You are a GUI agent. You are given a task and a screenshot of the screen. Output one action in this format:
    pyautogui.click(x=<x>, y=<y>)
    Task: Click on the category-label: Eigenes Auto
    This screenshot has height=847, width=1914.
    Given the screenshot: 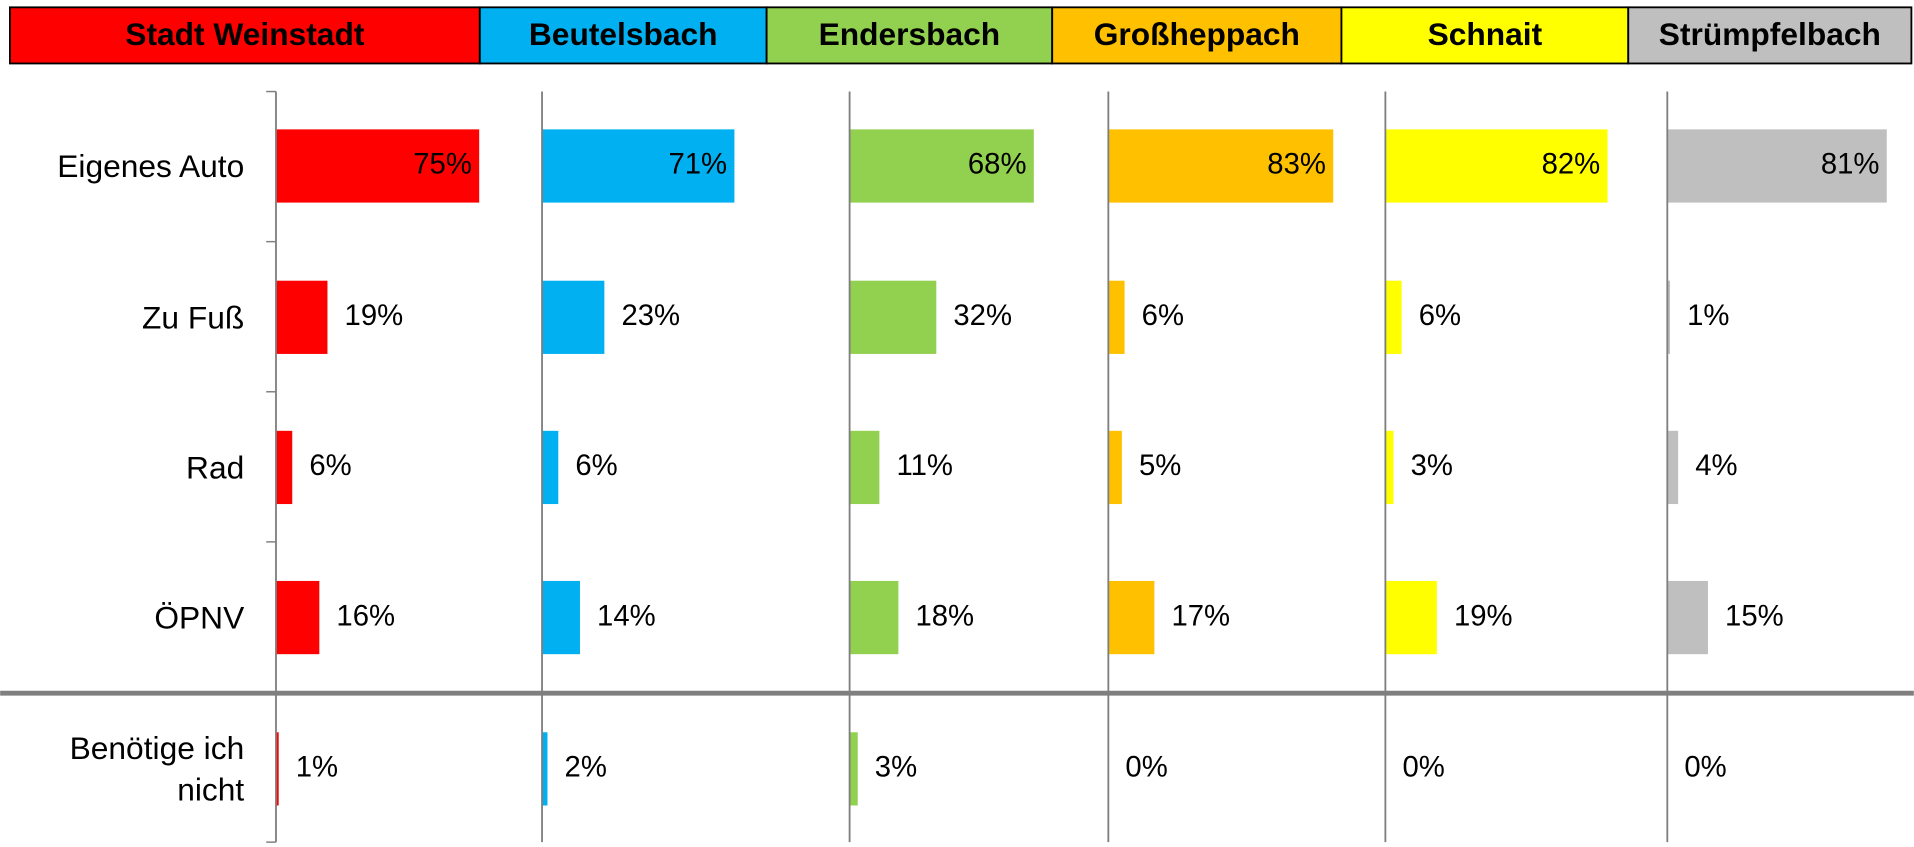 What is the action you would take?
    pyautogui.click(x=151, y=166)
    